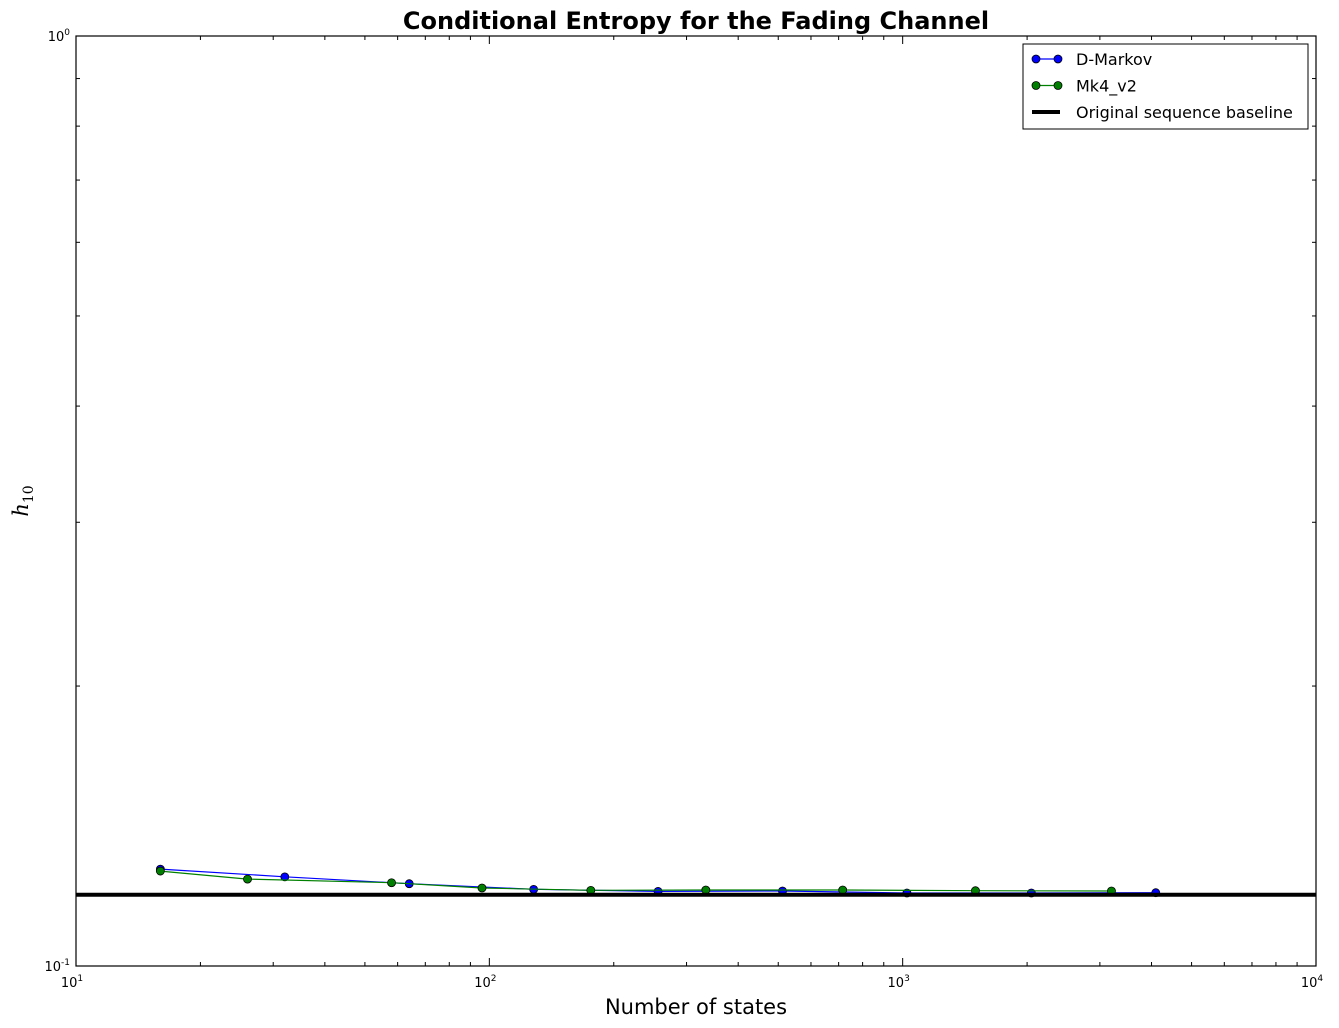 This screenshot has height=1028, width=1339. I want to click on y-axis-label-subscript: 10, so click(29, 494).